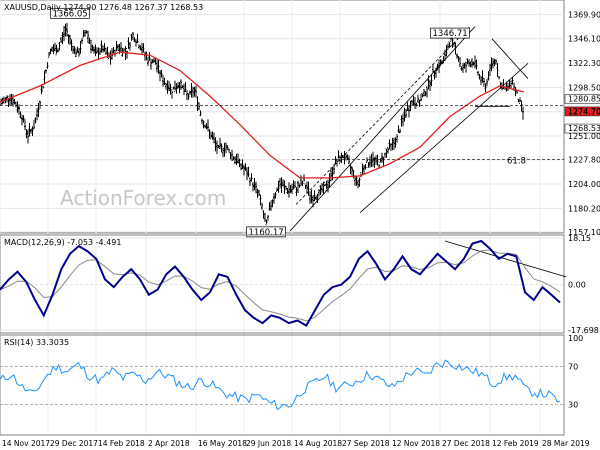 The image size is (600, 450). Describe the element at coordinates (74, 443) in the screenshot. I see `x-tick-label: 29 Dec 2017` at that location.